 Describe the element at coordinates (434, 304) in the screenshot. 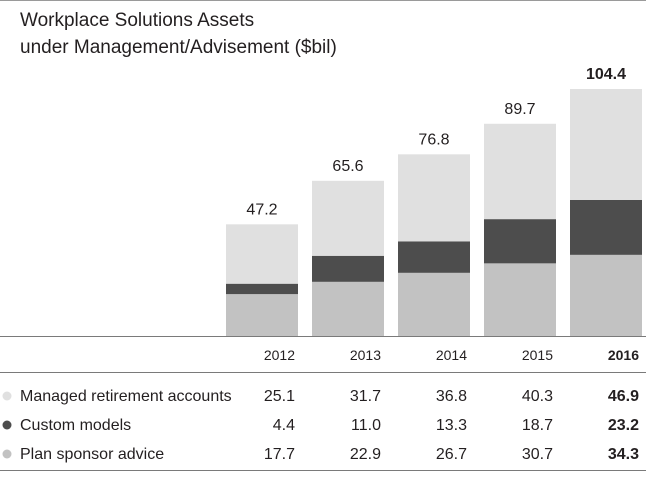

I see `bar-plan-sponsor-advice-2014` at that location.